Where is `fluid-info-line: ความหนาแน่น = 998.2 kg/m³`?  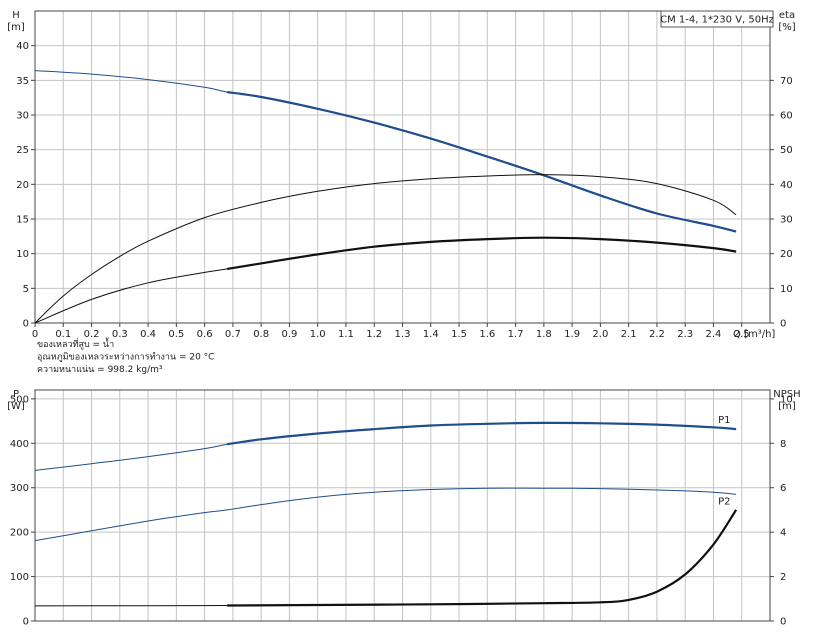 fluid-info-line: ความหนาแน่น = 998.2 kg/m³ is located at coordinates (100, 370).